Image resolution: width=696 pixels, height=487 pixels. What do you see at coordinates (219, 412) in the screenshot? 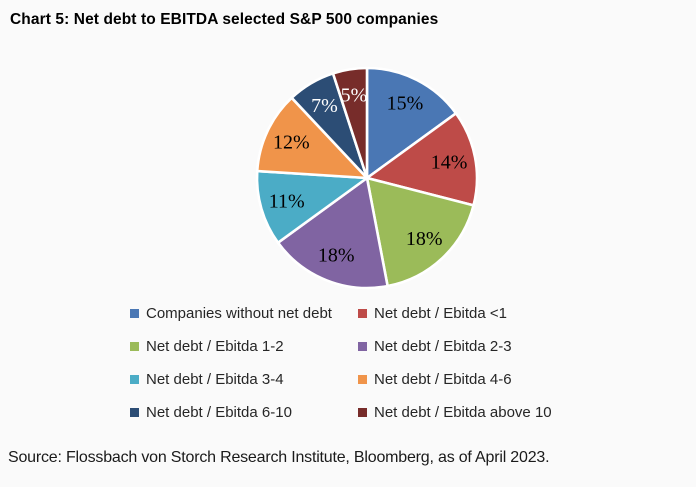
I see `legend-label: Net debt / Ebitda 6-10` at bounding box center [219, 412].